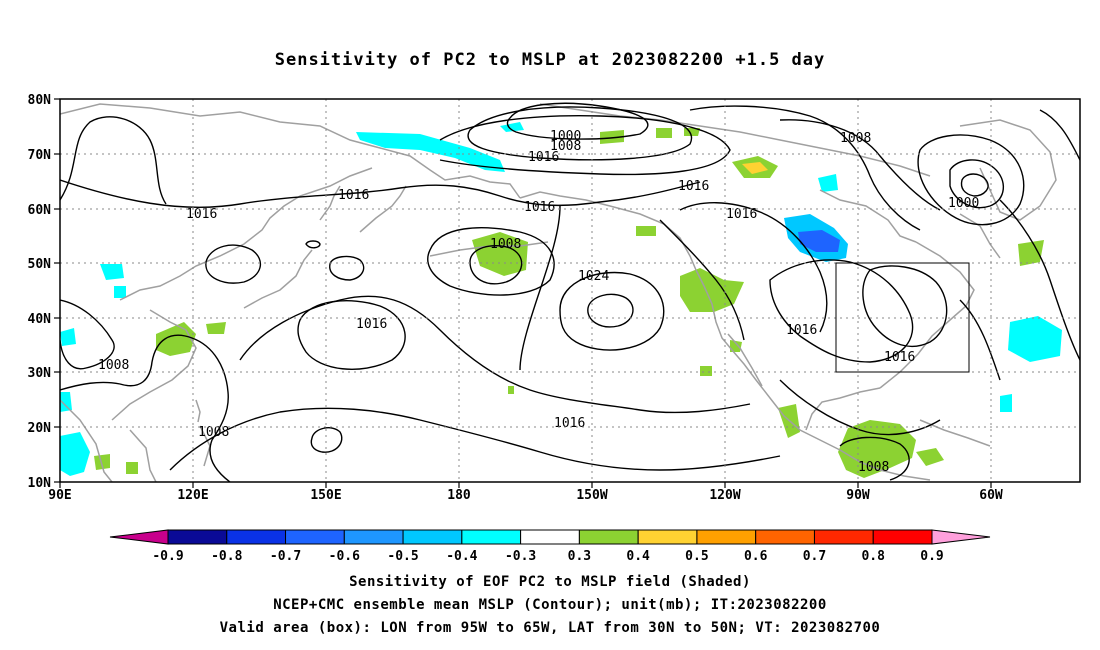 The width and height of the screenshot is (1100, 650). Describe the element at coordinates (167, 556) in the screenshot. I see `colorbar-label: -0.9` at that location.